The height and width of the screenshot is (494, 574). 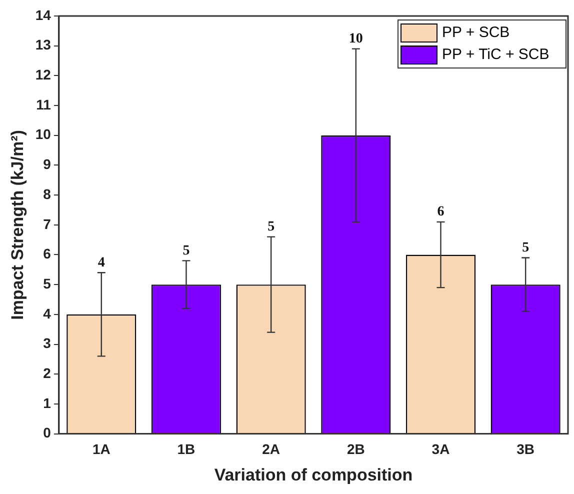 What do you see at coordinates (47, 283) in the screenshot?
I see `y-tick-label: 5` at bounding box center [47, 283].